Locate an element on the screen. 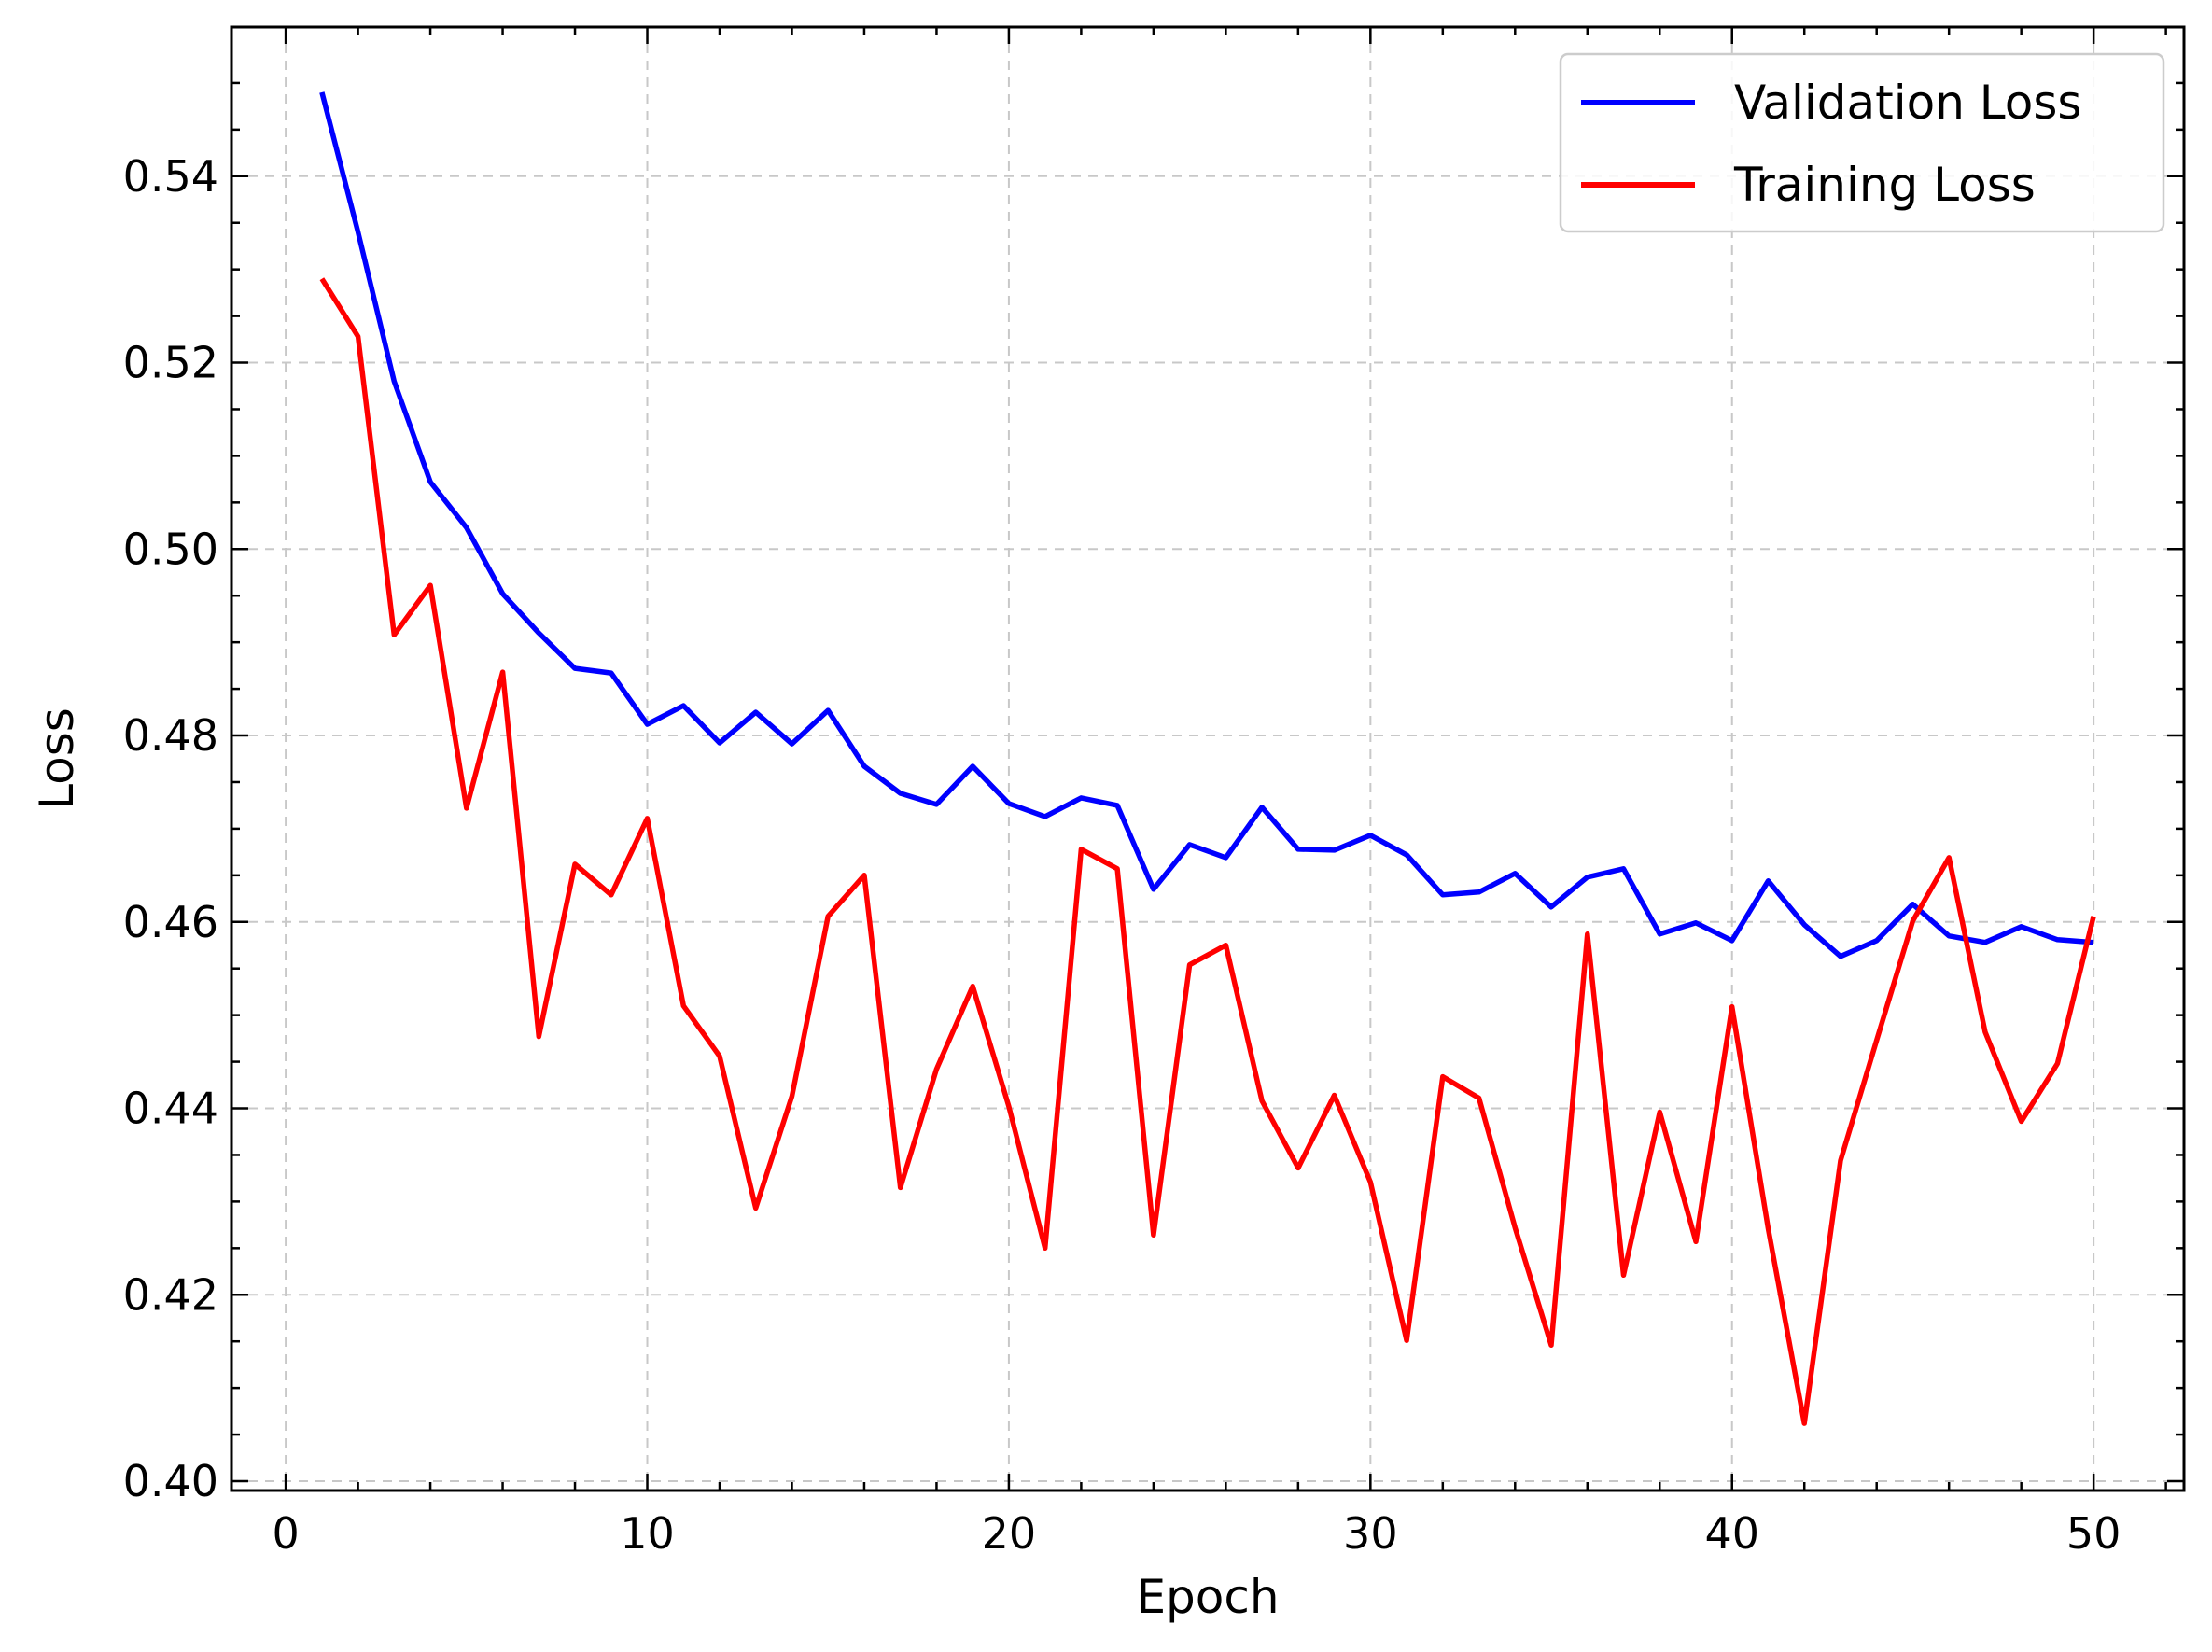 The height and width of the screenshot is (1652, 2212). x-tick-label: 30 is located at coordinates (1370, 1533).